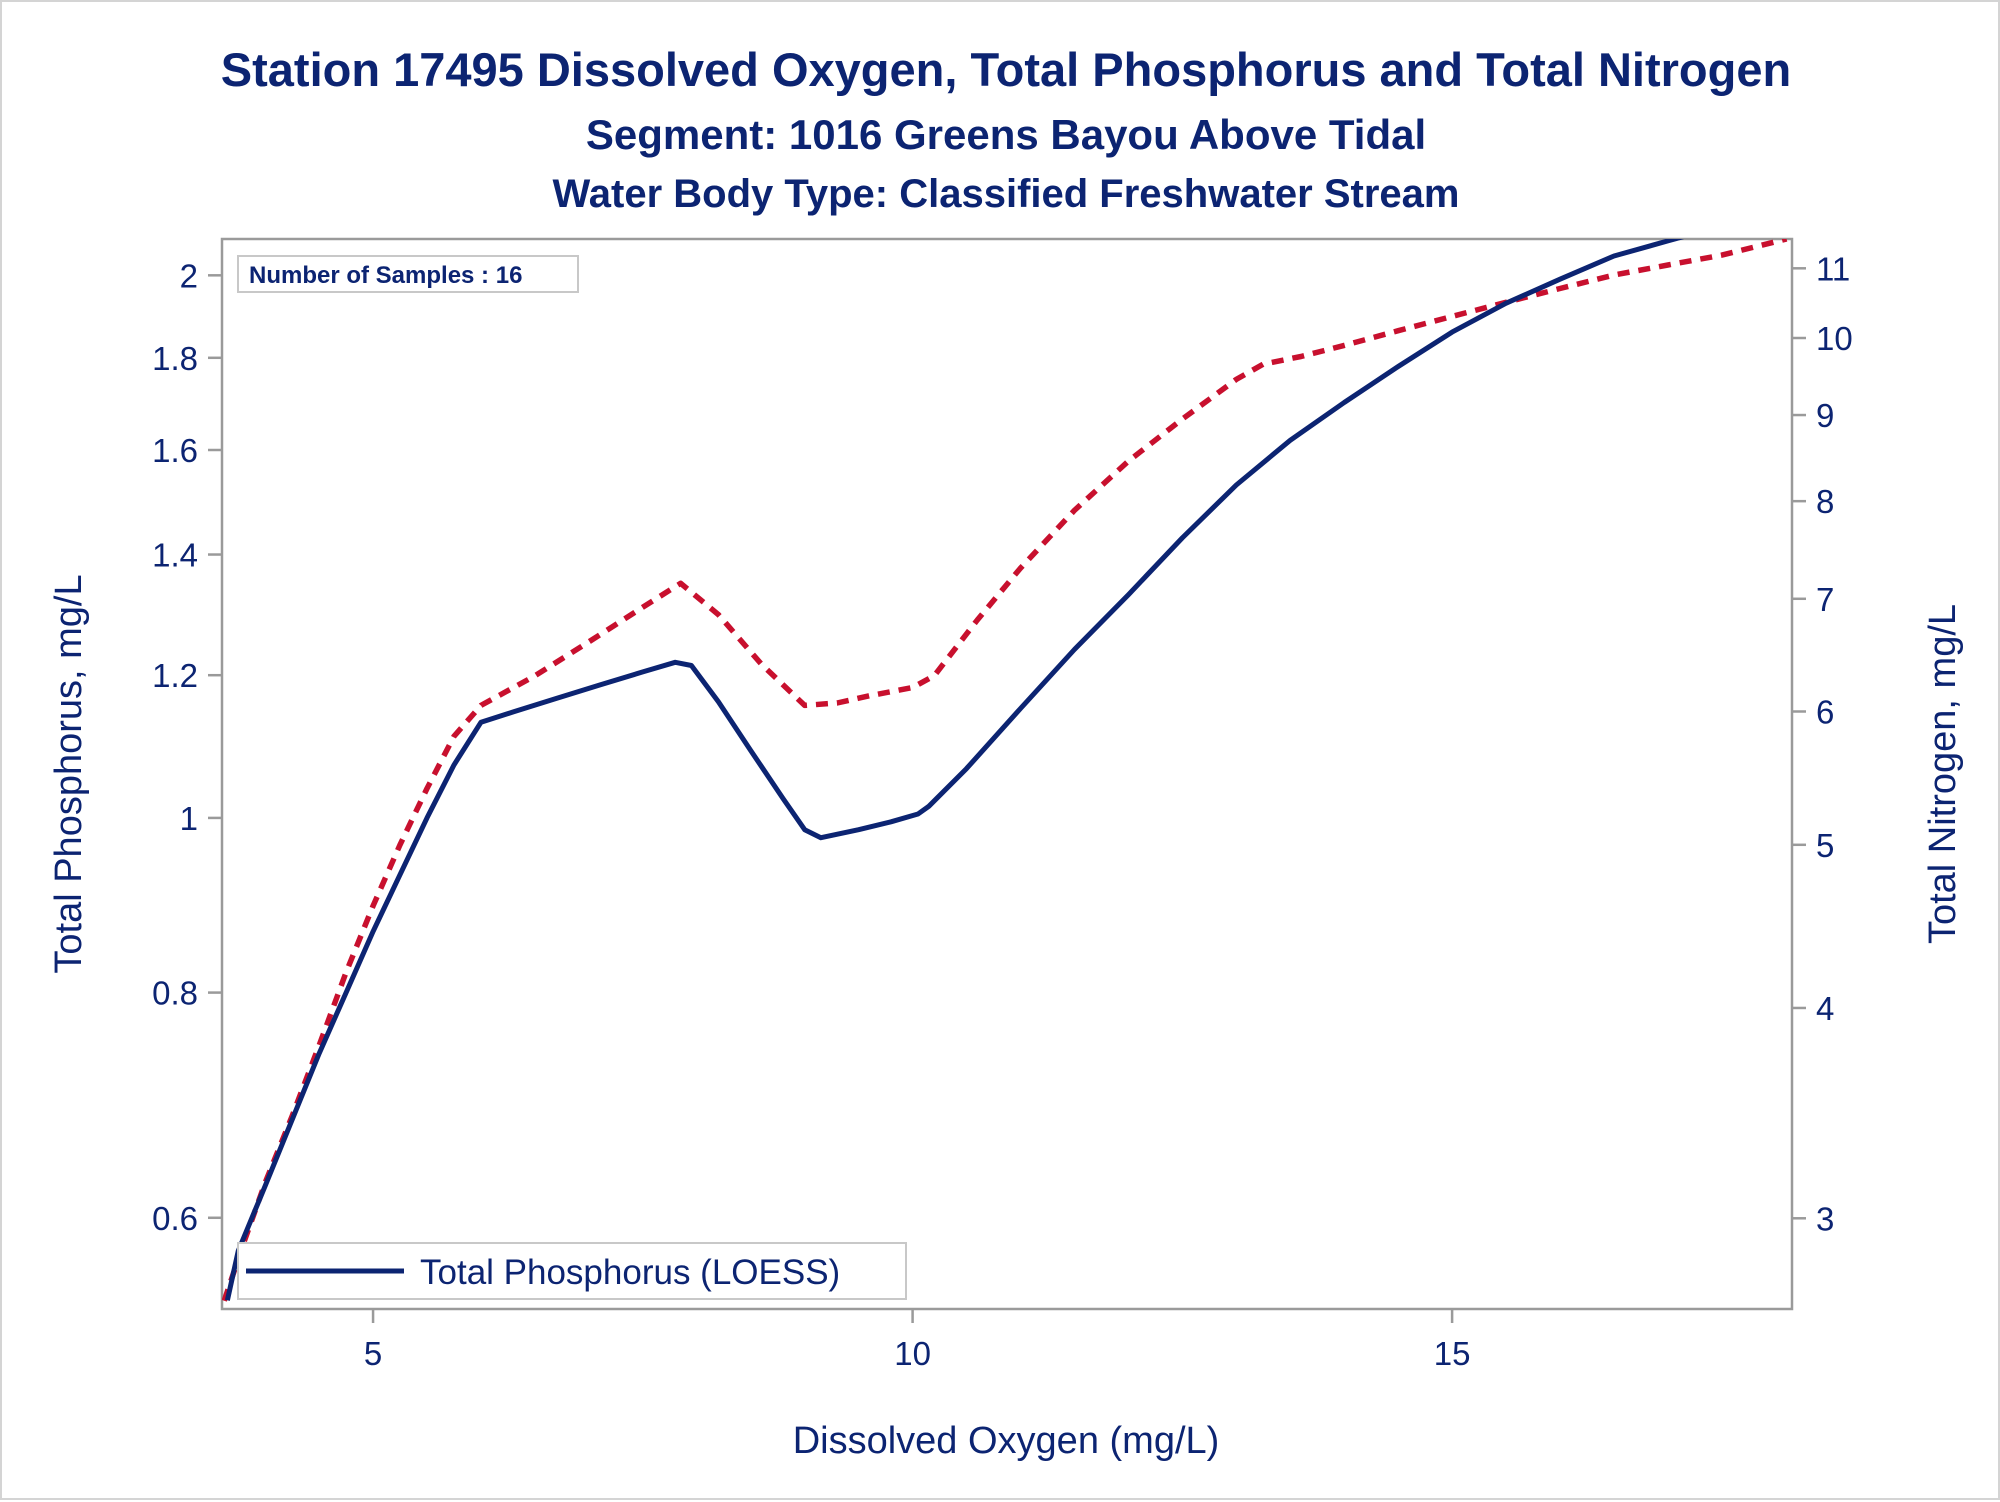 Image resolution: width=2000 pixels, height=1502 pixels. What do you see at coordinates (189, 818) in the screenshot?
I see `y-tick-label: 1` at bounding box center [189, 818].